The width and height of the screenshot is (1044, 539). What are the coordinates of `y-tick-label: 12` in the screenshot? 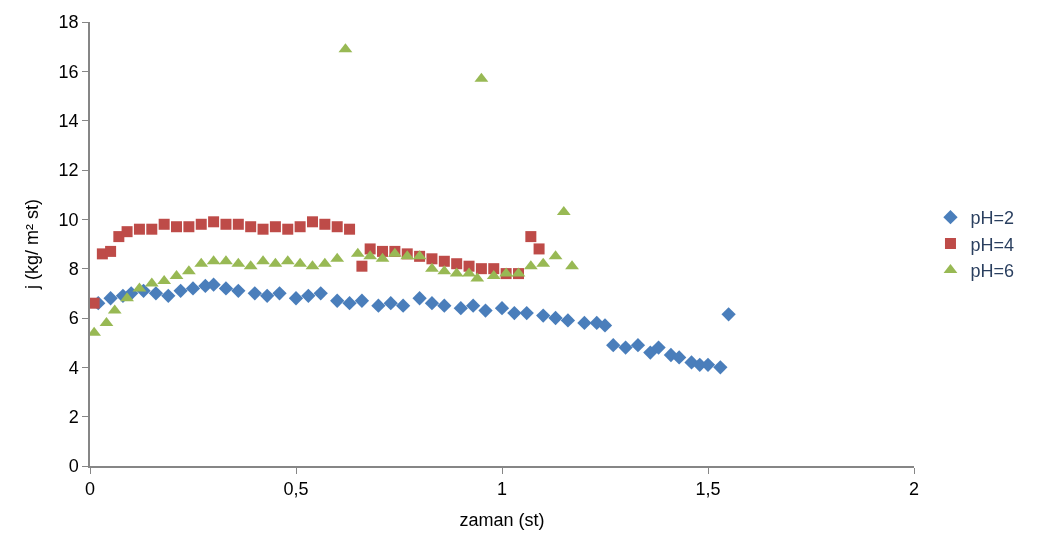 It's located at (68, 170).